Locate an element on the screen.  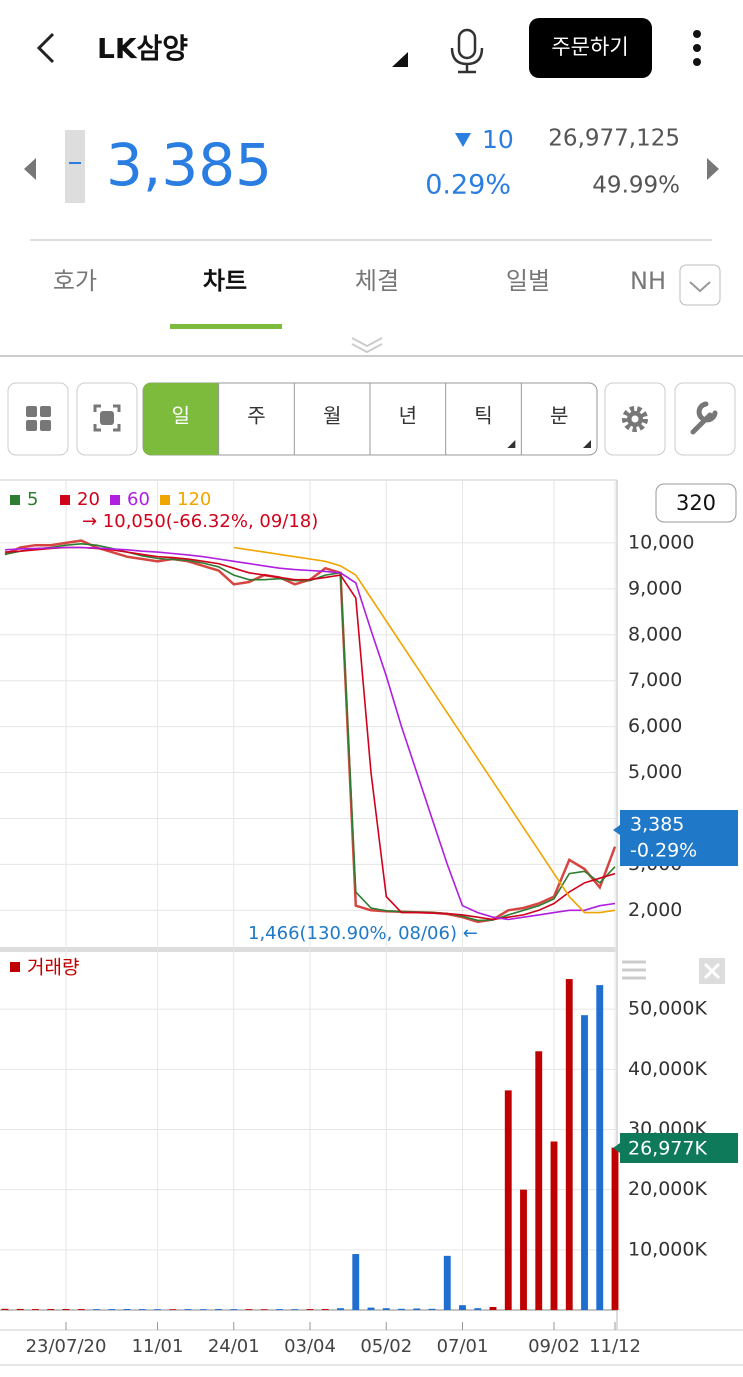
pane-separator is located at coordinates (308, 949).